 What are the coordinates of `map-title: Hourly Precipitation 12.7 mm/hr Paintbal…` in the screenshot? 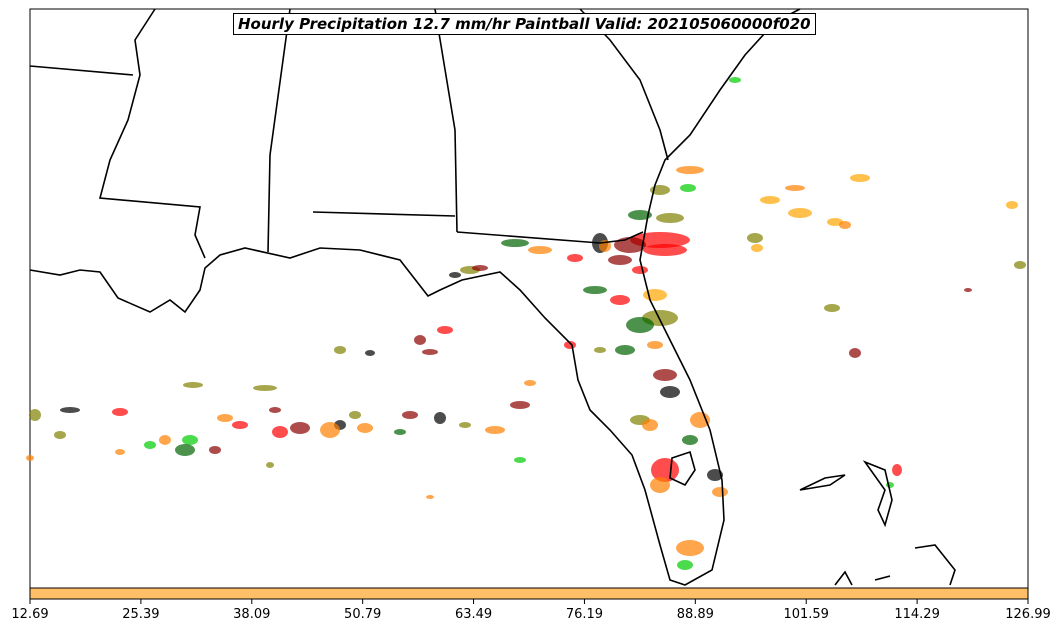 It's located at (524, 24).